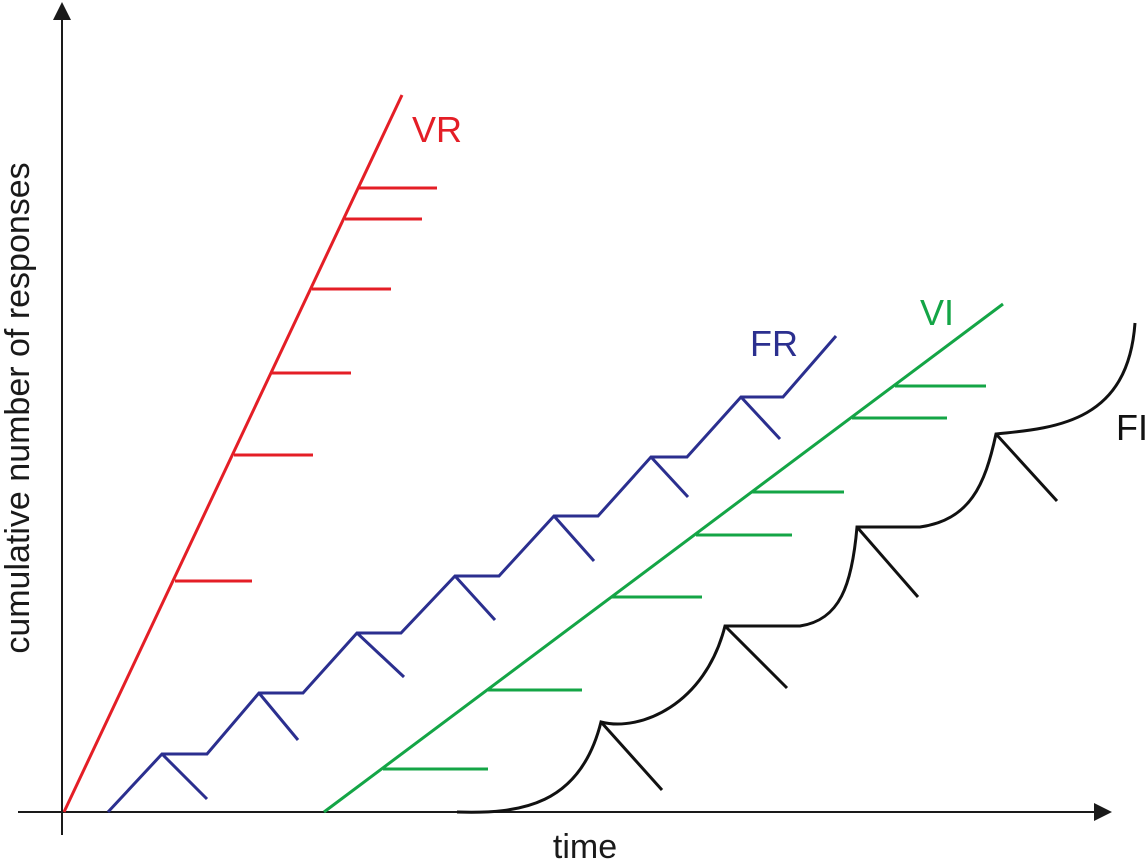 The width and height of the screenshot is (1148, 861). I want to click on x-axis-arrowhead, so click(1103, 812).